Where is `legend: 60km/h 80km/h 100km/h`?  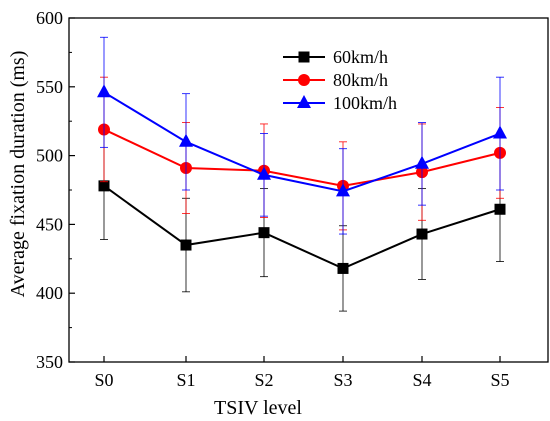 legend: 60km/h 80km/h 100km/h is located at coordinates (340, 80).